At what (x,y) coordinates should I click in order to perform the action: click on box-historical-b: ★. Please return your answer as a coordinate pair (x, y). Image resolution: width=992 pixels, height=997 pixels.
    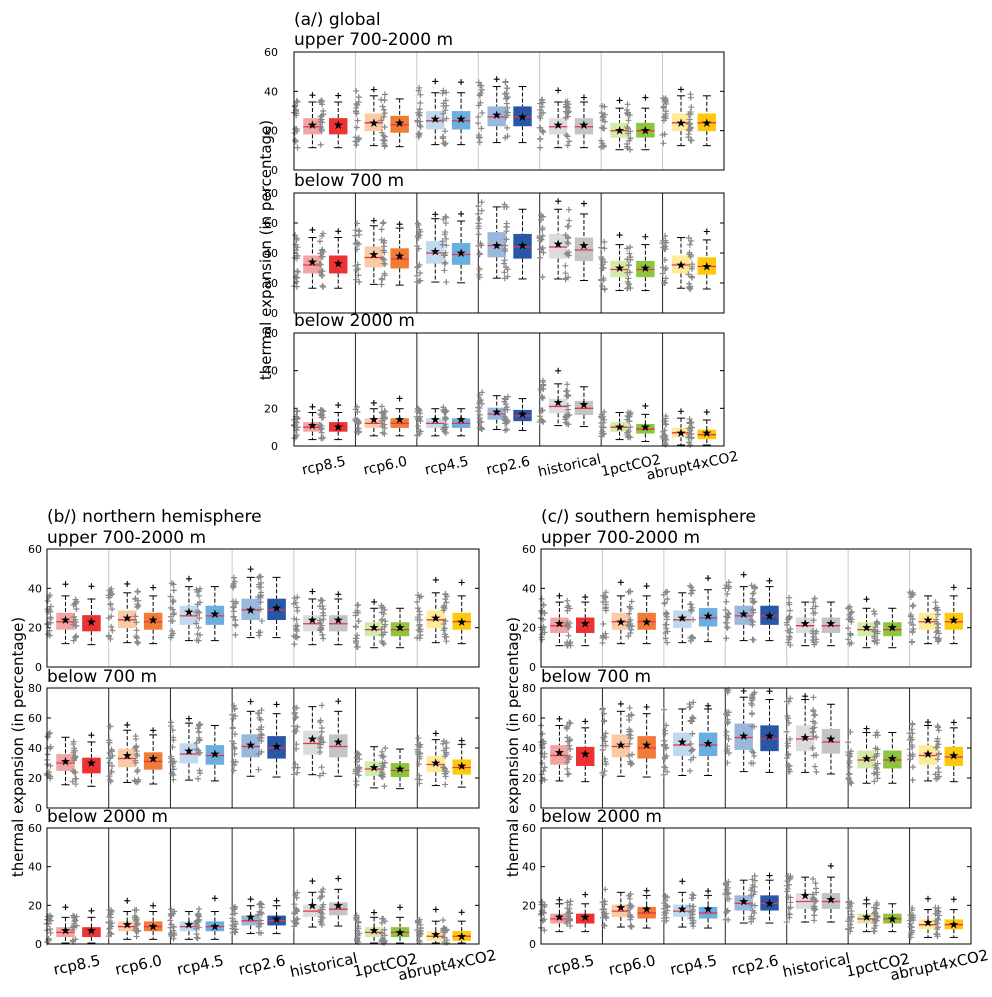
    Looking at the image, I should click on (578, 404).